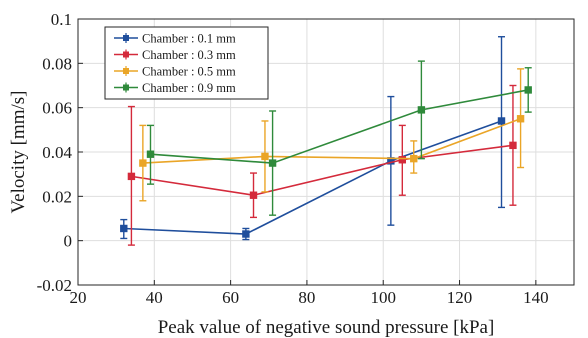  Describe the element at coordinates (57, 152) in the screenshot. I see `y-tick-label: 0.04` at that location.